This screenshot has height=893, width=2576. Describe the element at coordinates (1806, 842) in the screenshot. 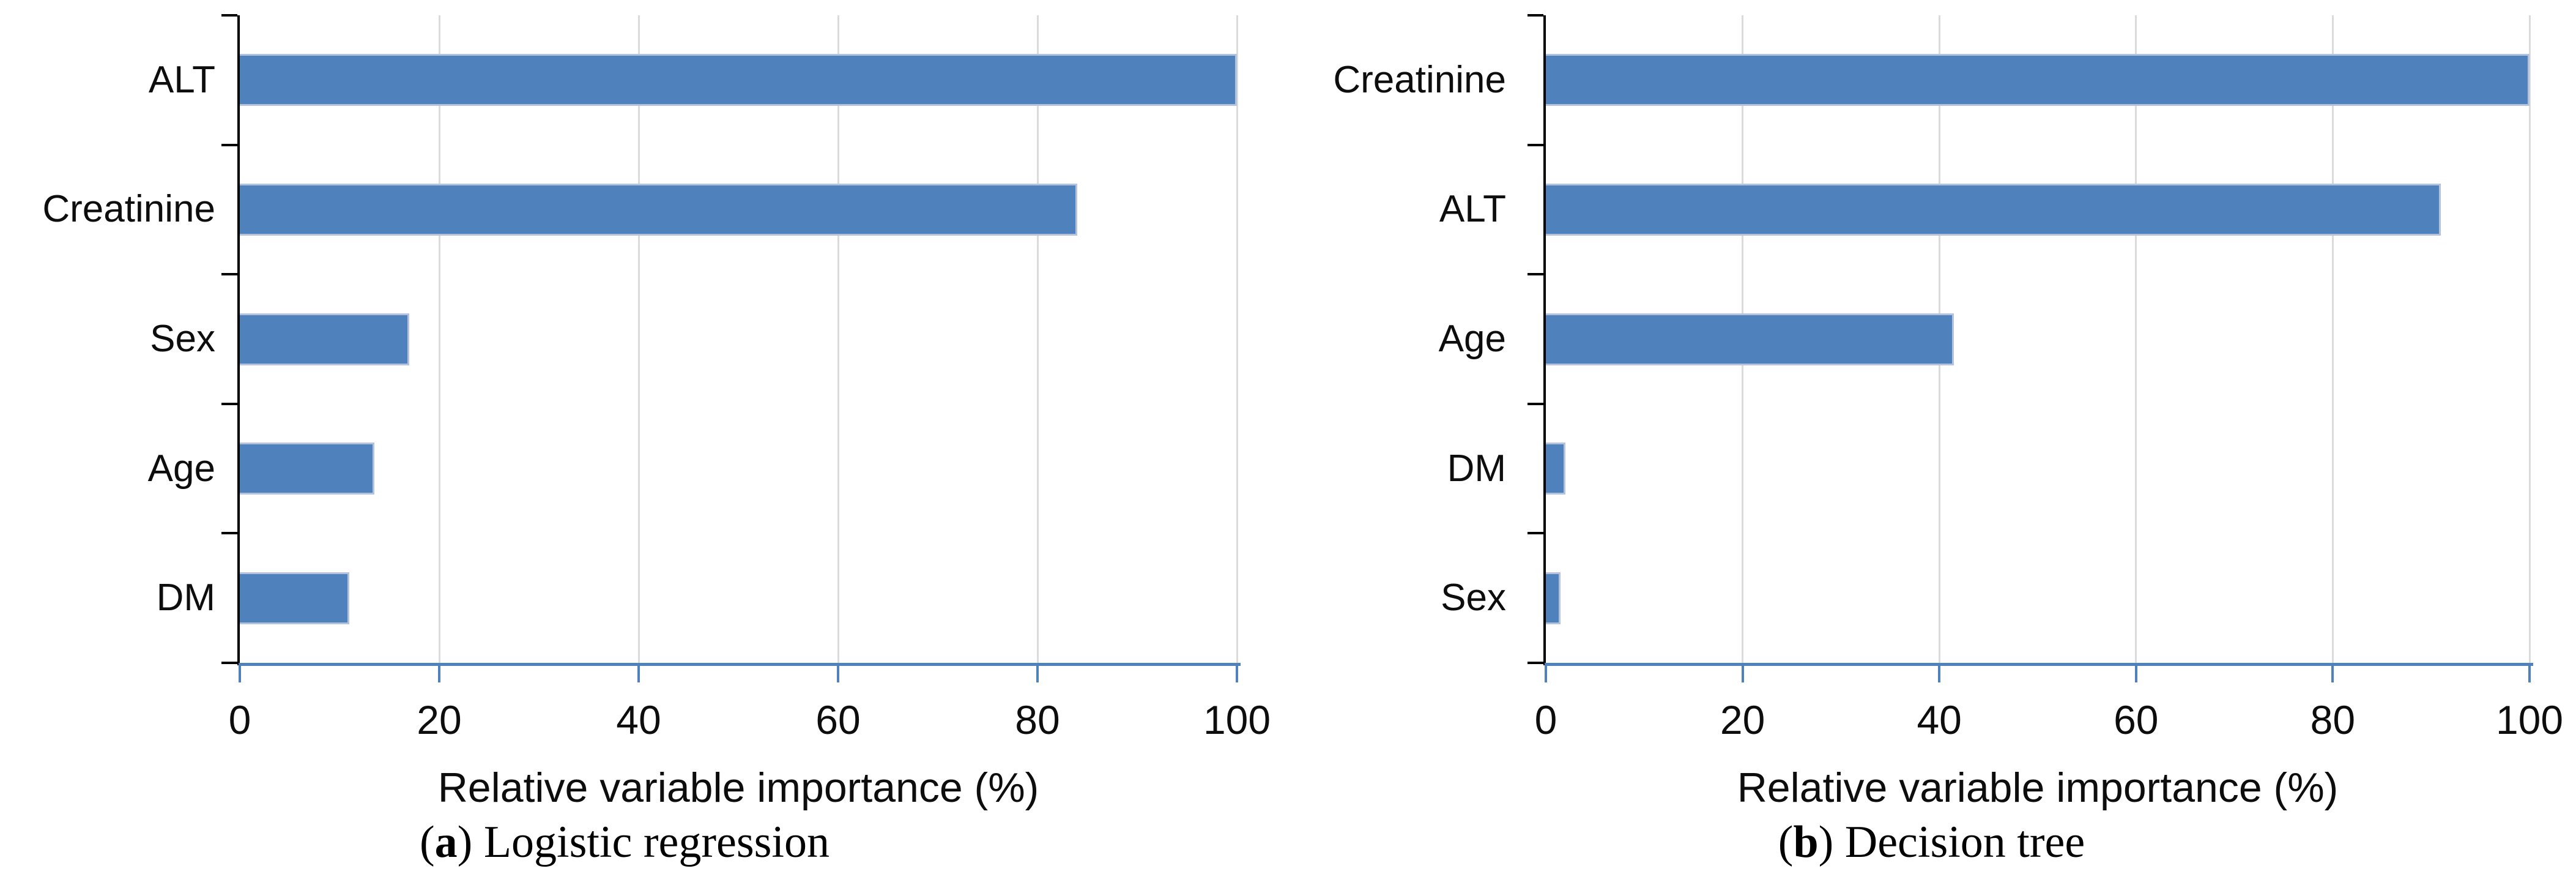

I see `panel-letter: b` at that location.